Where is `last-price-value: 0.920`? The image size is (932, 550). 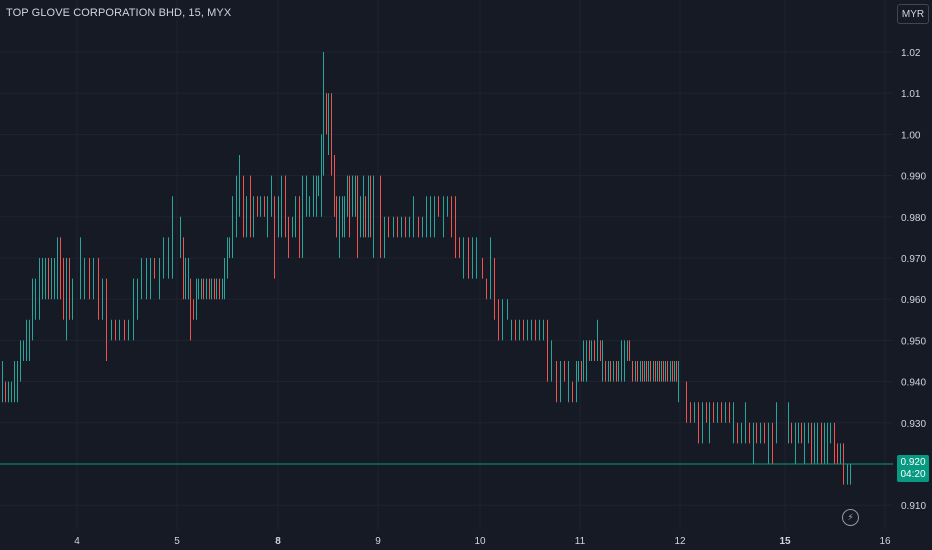
last-price-value: 0.920 is located at coordinates (913, 462).